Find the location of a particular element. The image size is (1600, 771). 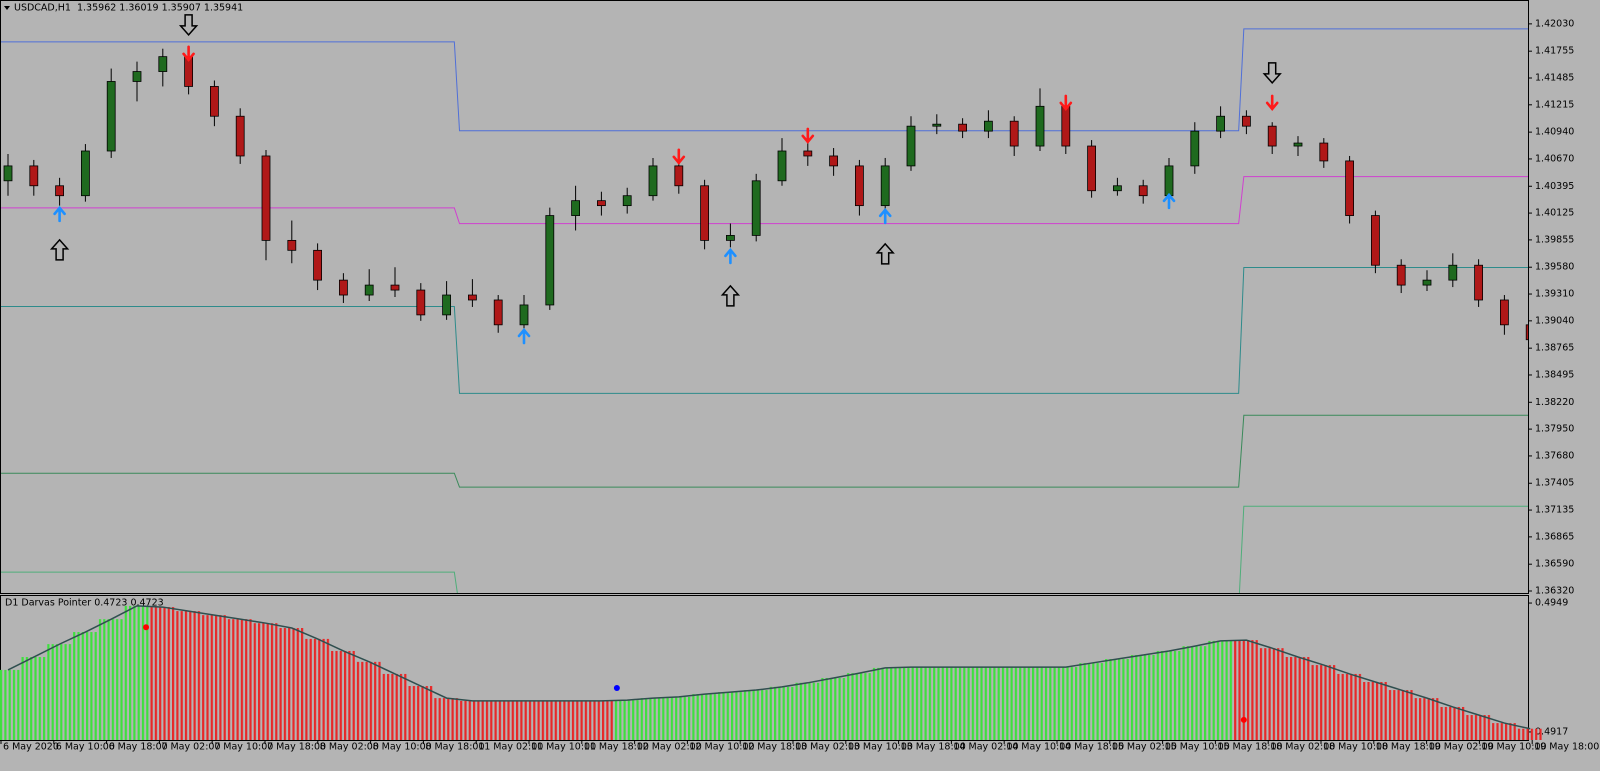

x-tick-label: 12 May 02:00 is located at coordinates (669, 747).